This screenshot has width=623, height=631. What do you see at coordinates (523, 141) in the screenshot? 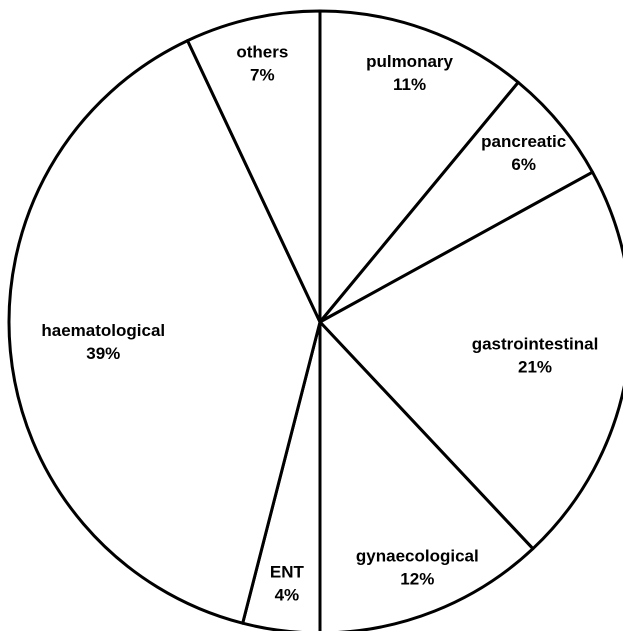
I see `slice-label: pancreatic` at bounding box center [523, 141].